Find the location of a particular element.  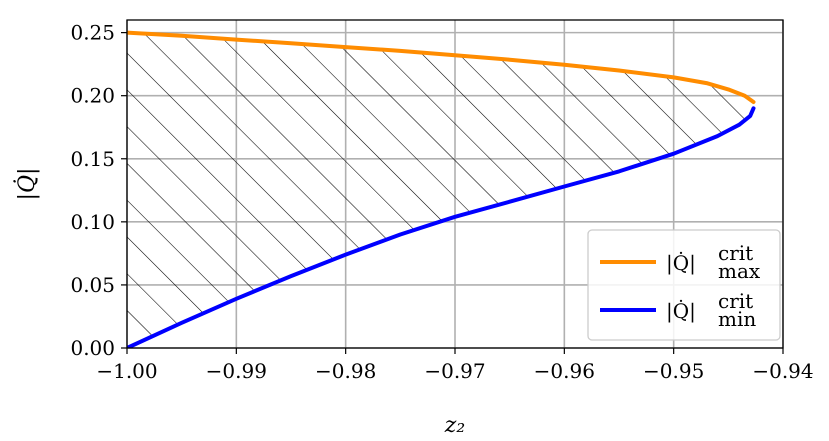

x-tick-label: −0.97 is located at coordinates (454, 371).